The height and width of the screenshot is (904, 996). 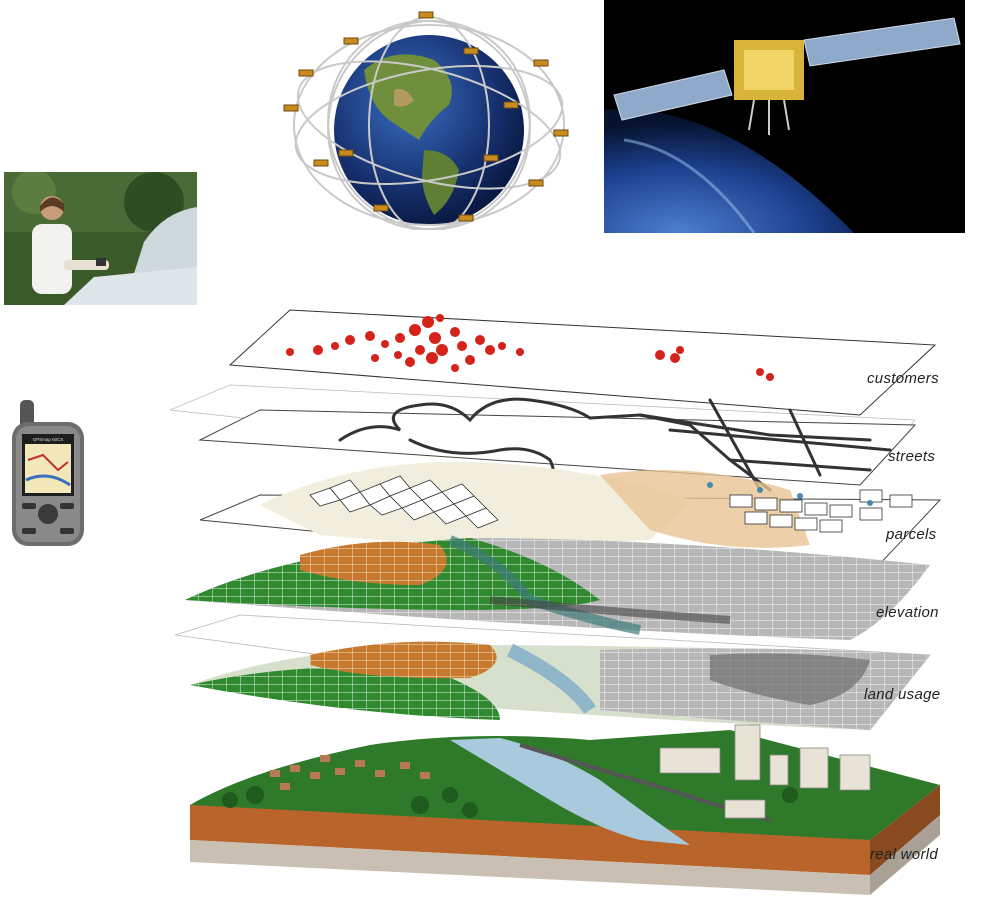 I want to click on streets-label: streets, so click(x=912, y=456).